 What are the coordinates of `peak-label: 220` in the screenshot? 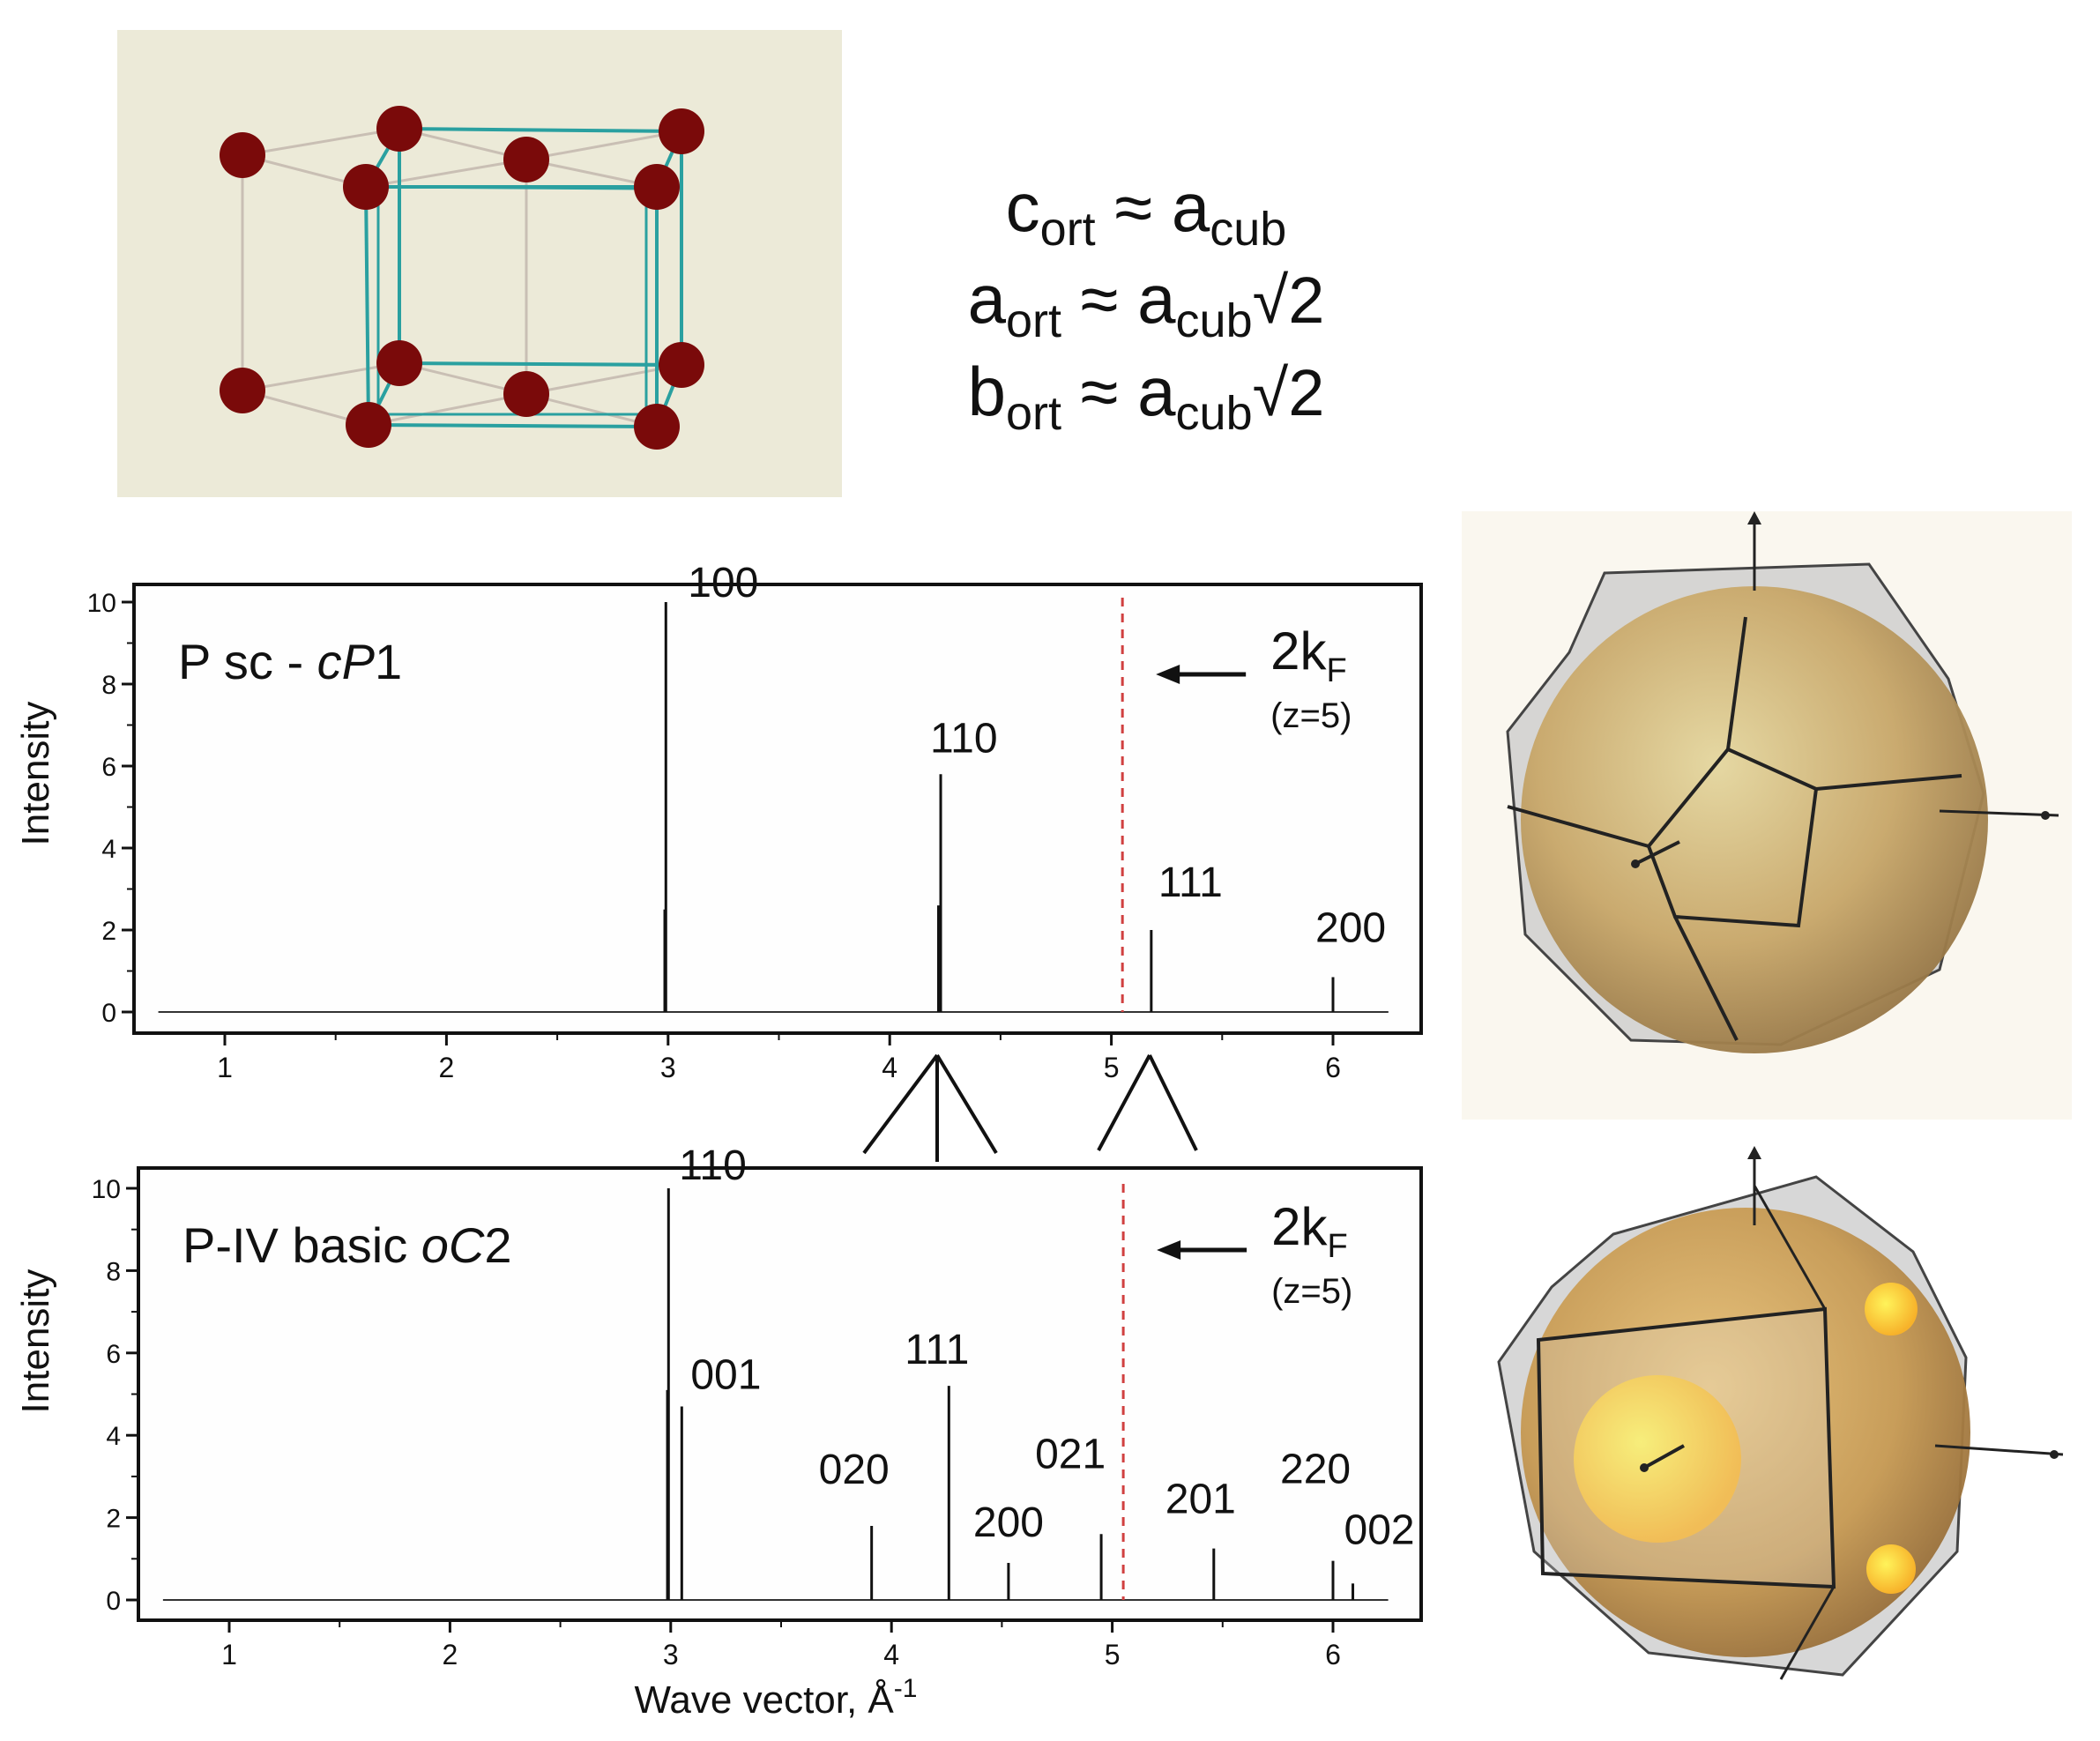 It's located at (1315, 1470).